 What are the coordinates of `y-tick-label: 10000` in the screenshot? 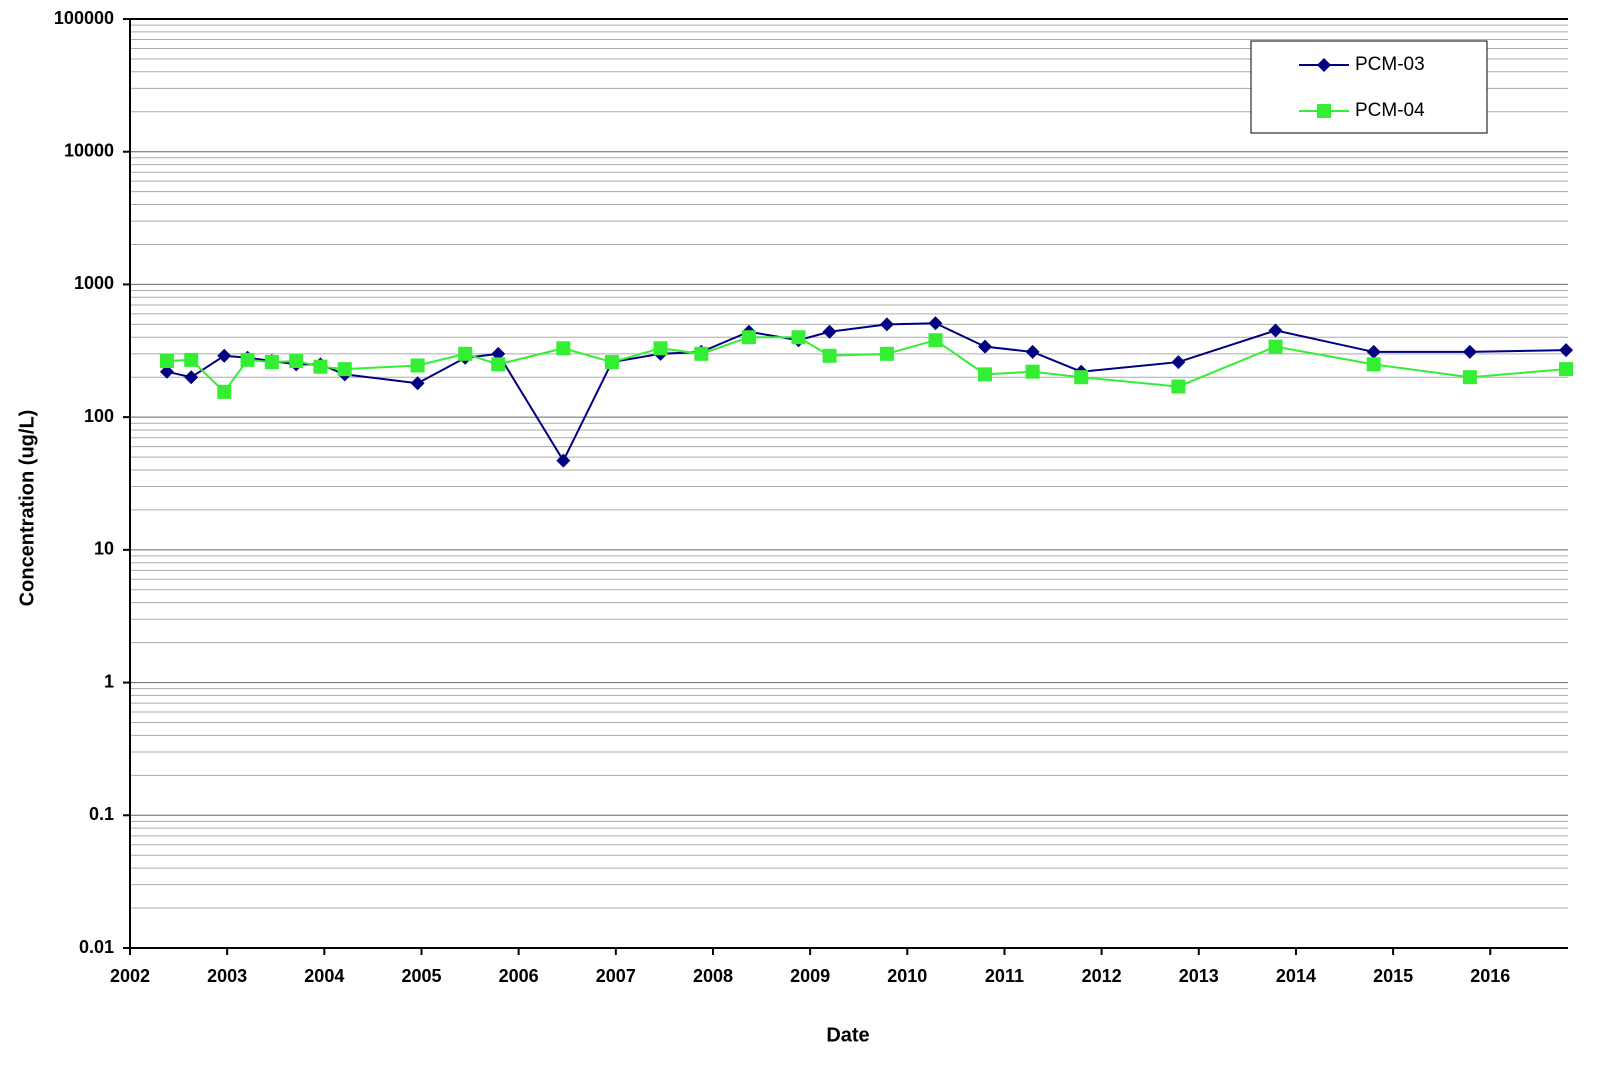 It's located at (89, 150).